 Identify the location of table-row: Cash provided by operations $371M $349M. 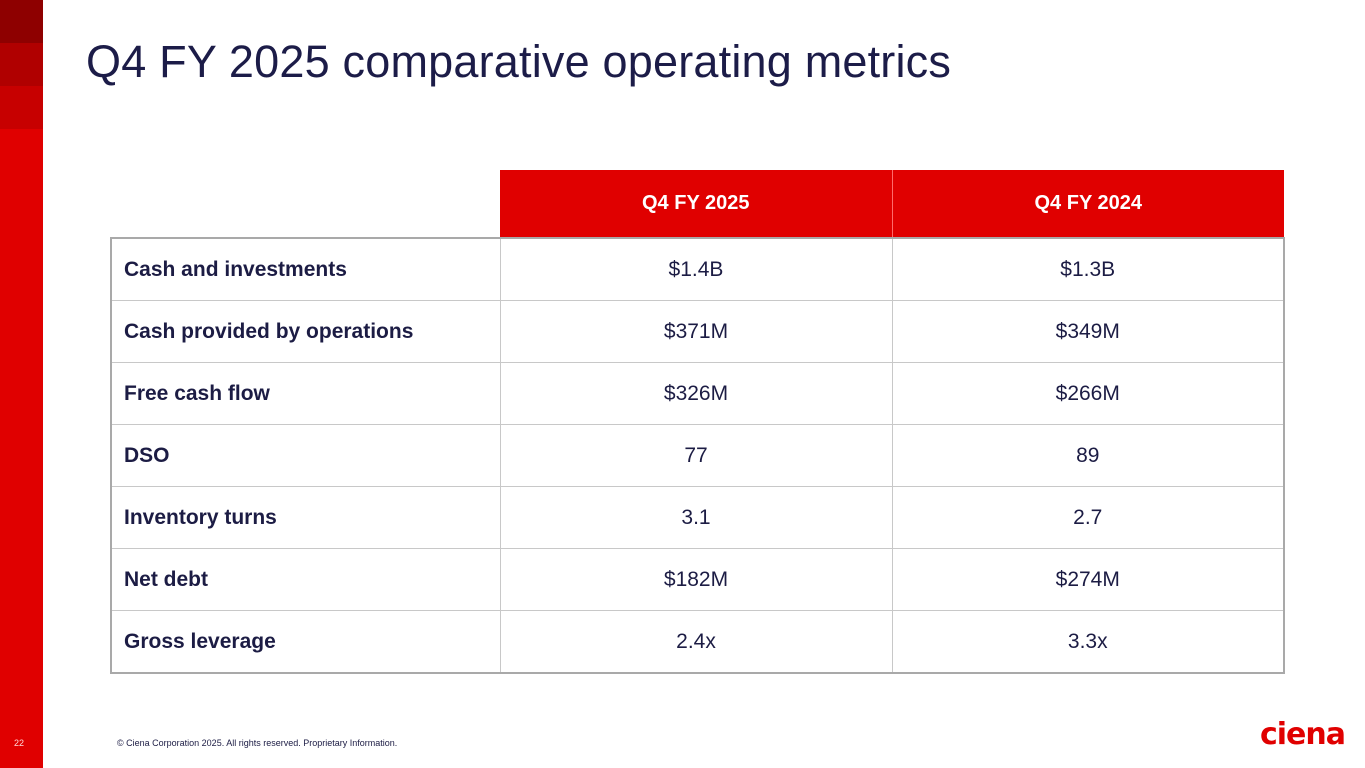
(697, 331).